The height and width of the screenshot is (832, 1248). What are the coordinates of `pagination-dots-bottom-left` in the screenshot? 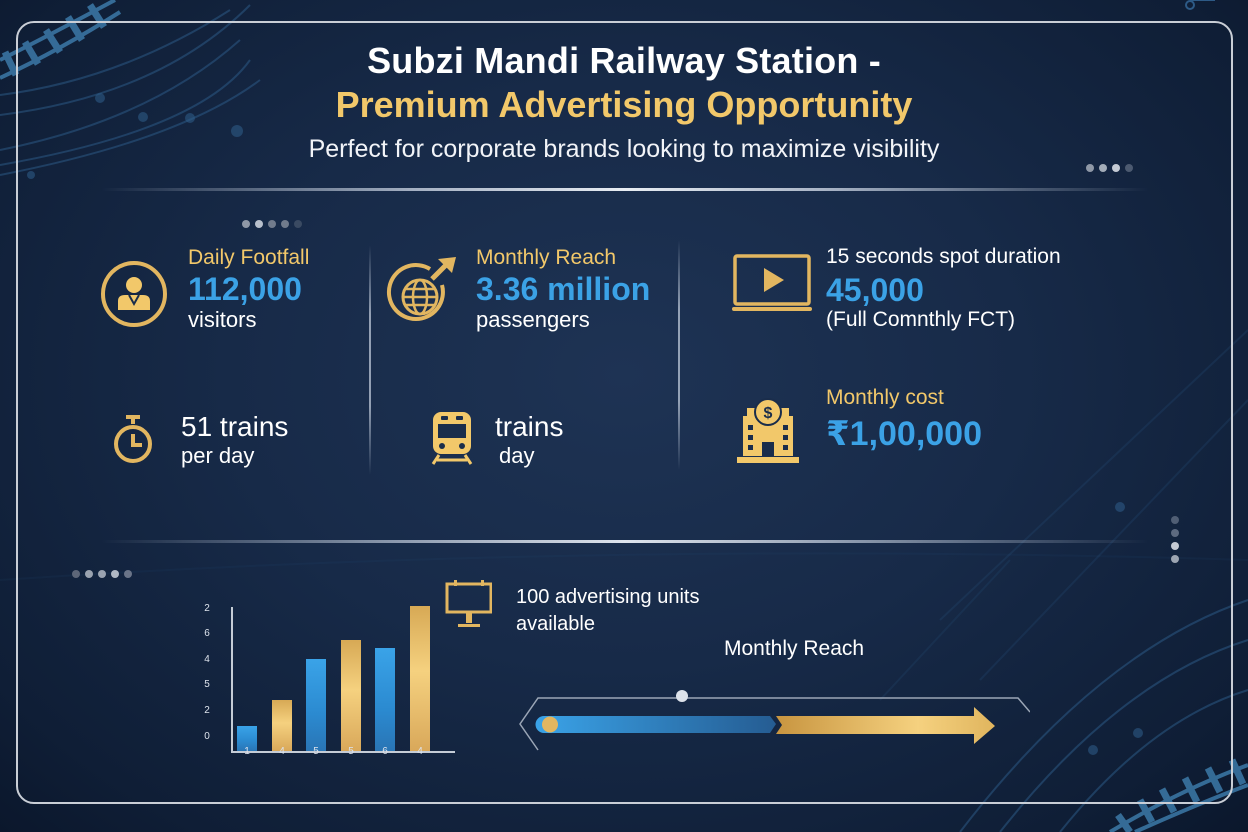 It's located at (102, 574).